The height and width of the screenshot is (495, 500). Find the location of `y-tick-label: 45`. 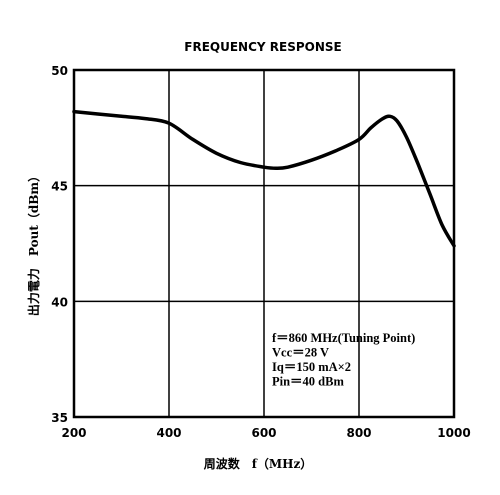

y-tick-label: 45 is located at coordinates (59, 187).